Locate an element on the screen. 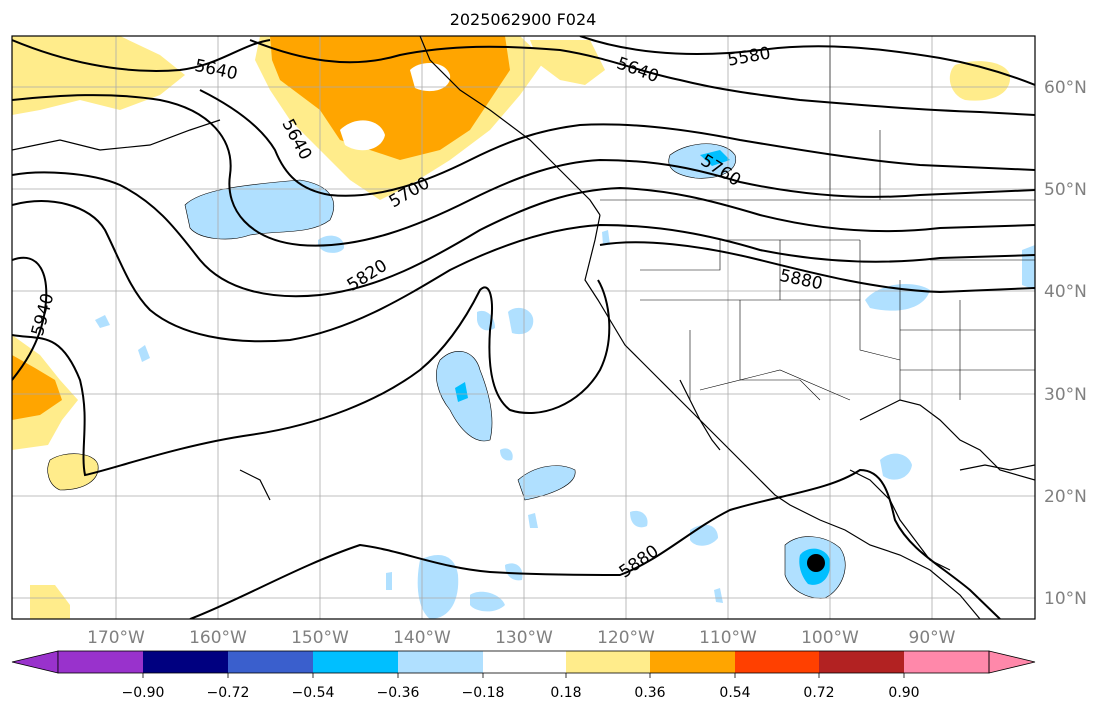 The image size is (1105, 712). colorbar-tick-label: 0.36 is located at coordinates (649, 693).